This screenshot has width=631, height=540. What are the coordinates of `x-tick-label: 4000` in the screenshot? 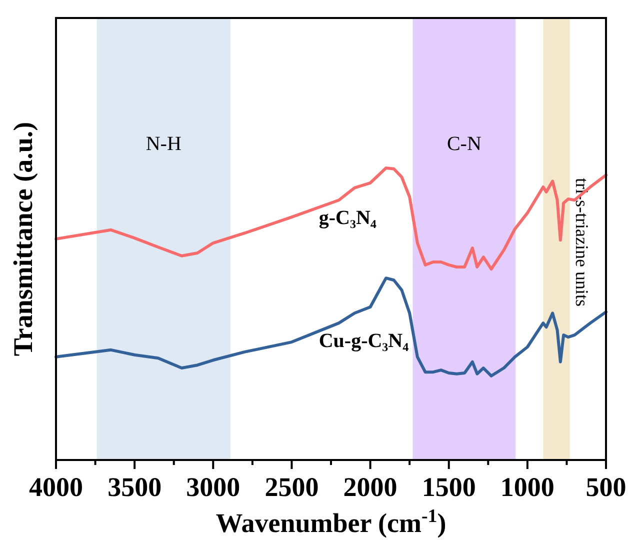 It's located at (56, 487).